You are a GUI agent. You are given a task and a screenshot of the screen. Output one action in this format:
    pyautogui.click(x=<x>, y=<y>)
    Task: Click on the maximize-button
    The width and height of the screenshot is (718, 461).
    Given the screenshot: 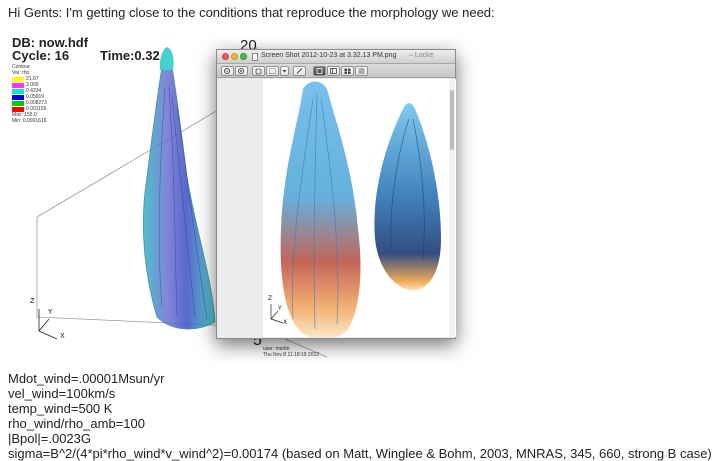 What is the action you would take?
    pyautogui.click(x=243, y=56)
    